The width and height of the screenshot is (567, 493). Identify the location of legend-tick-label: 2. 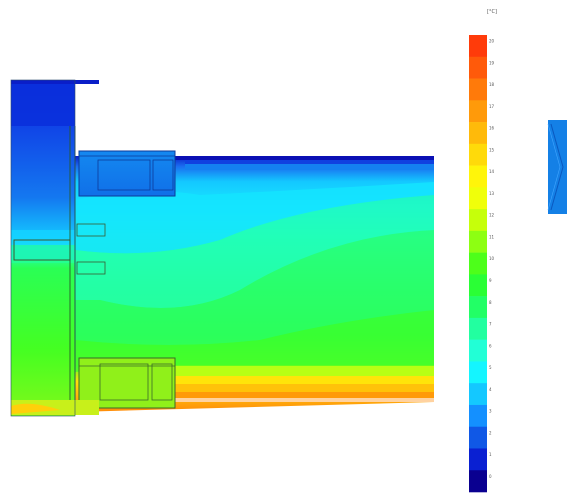
(490, 432).